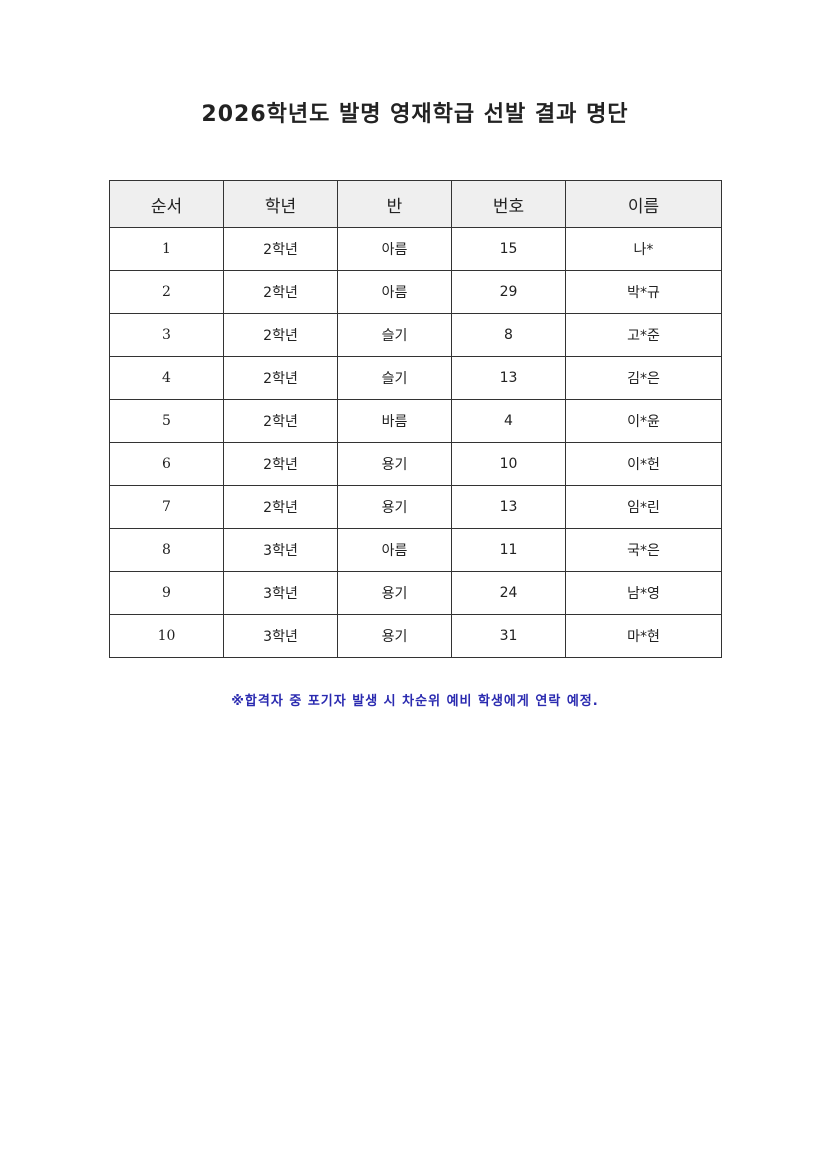  What do you see at coordinates (643, 593) in the screenshot?
I see `cell-name: 남*영` at bounding box center [643, 593].